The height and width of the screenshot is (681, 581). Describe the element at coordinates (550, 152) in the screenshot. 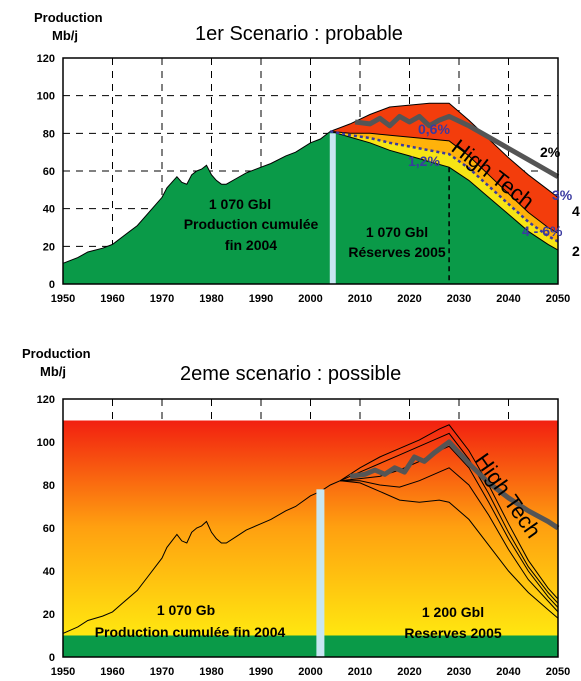

I see `rate-label-2: 2%` at that location.